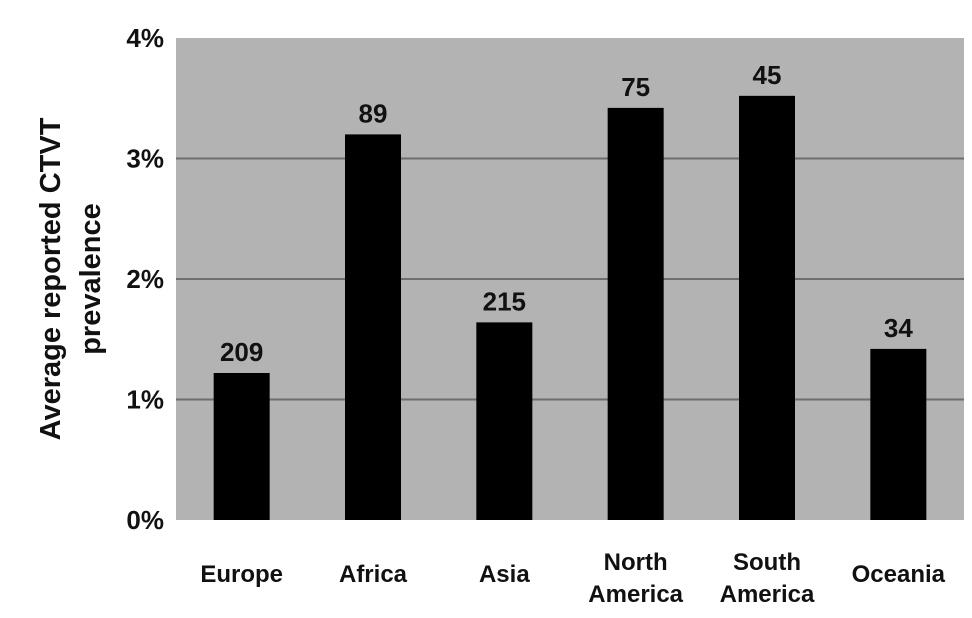 This screenshot has width=972, height=618. I want to click on bar-data-label: 75, so click(635, 87).